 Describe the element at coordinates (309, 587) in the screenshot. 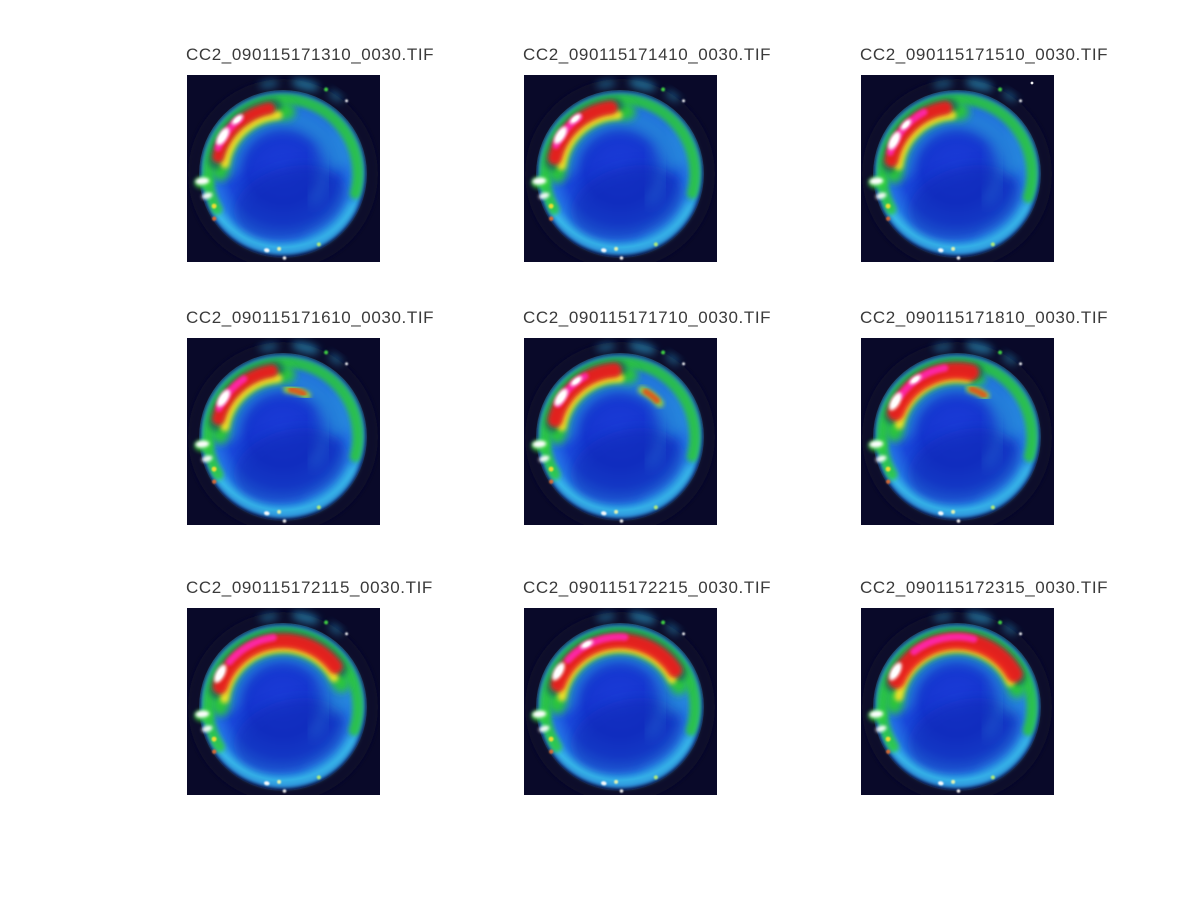

I see `image-title: CC2_090115172115_0030.TIF` at that location.